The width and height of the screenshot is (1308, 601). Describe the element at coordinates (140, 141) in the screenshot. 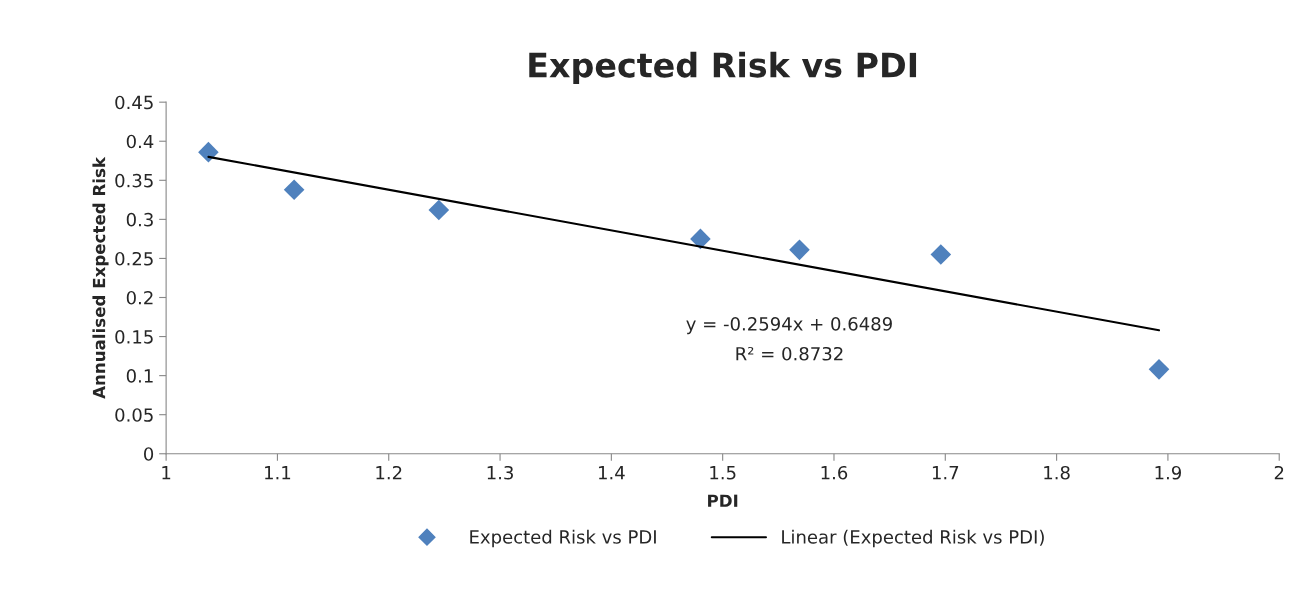

I see `y-tick-label: 0.4` at that location.